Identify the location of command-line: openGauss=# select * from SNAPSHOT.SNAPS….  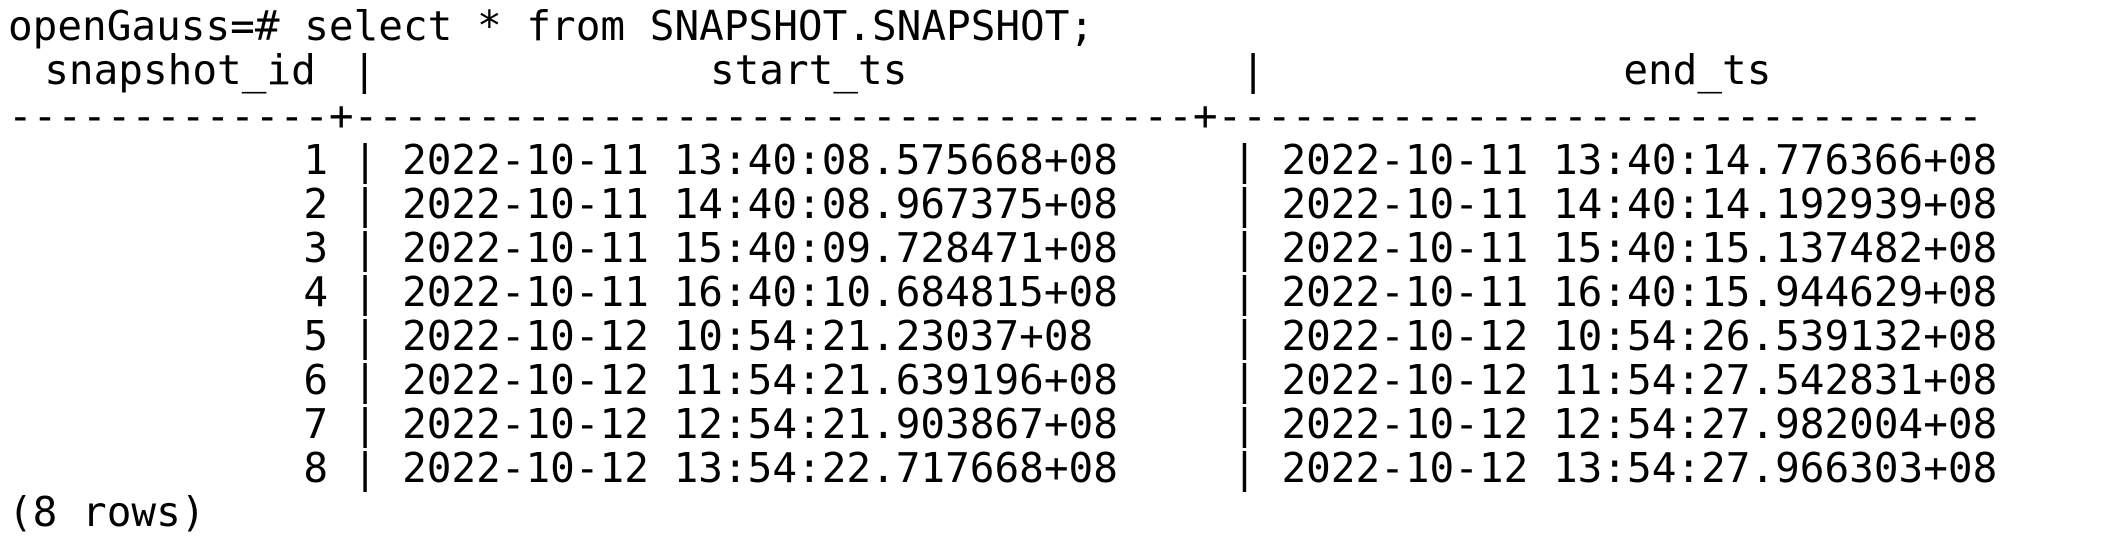
(551, 26).